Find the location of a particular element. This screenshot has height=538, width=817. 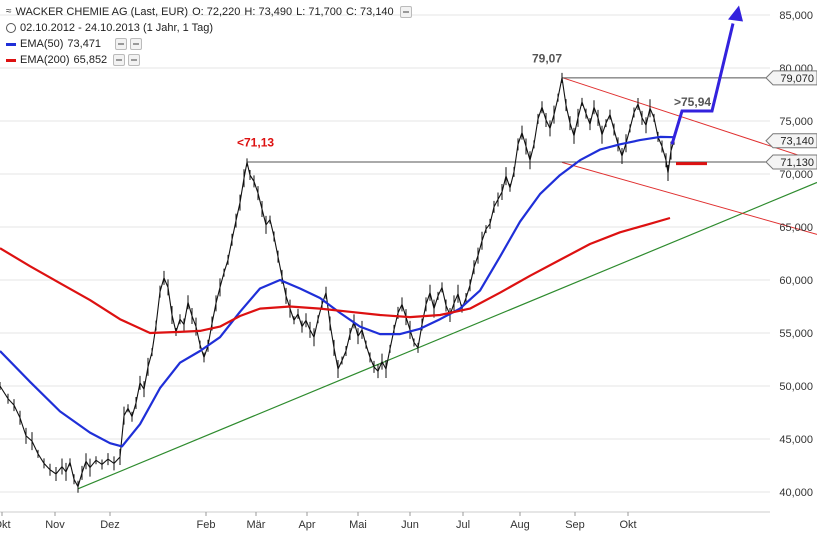

y-tick-label: 60,000 is located at coordinates (796, 281).